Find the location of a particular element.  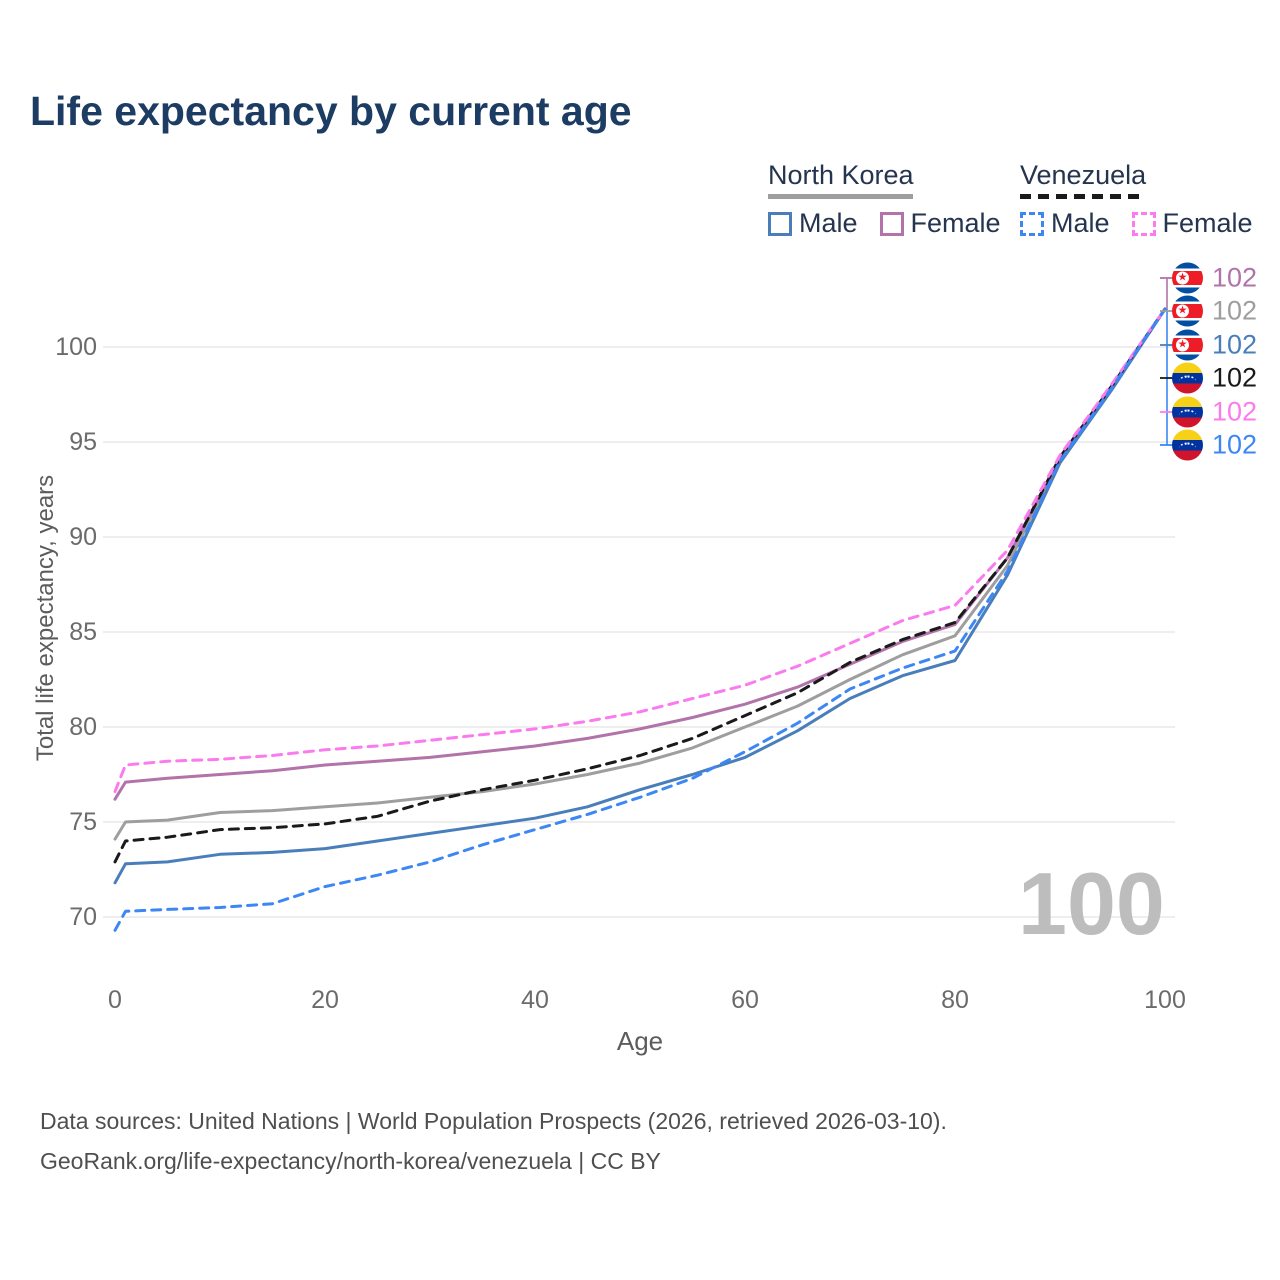

end-label-north-korea-male: ★ 102 is located at coordinates (1215, 345).